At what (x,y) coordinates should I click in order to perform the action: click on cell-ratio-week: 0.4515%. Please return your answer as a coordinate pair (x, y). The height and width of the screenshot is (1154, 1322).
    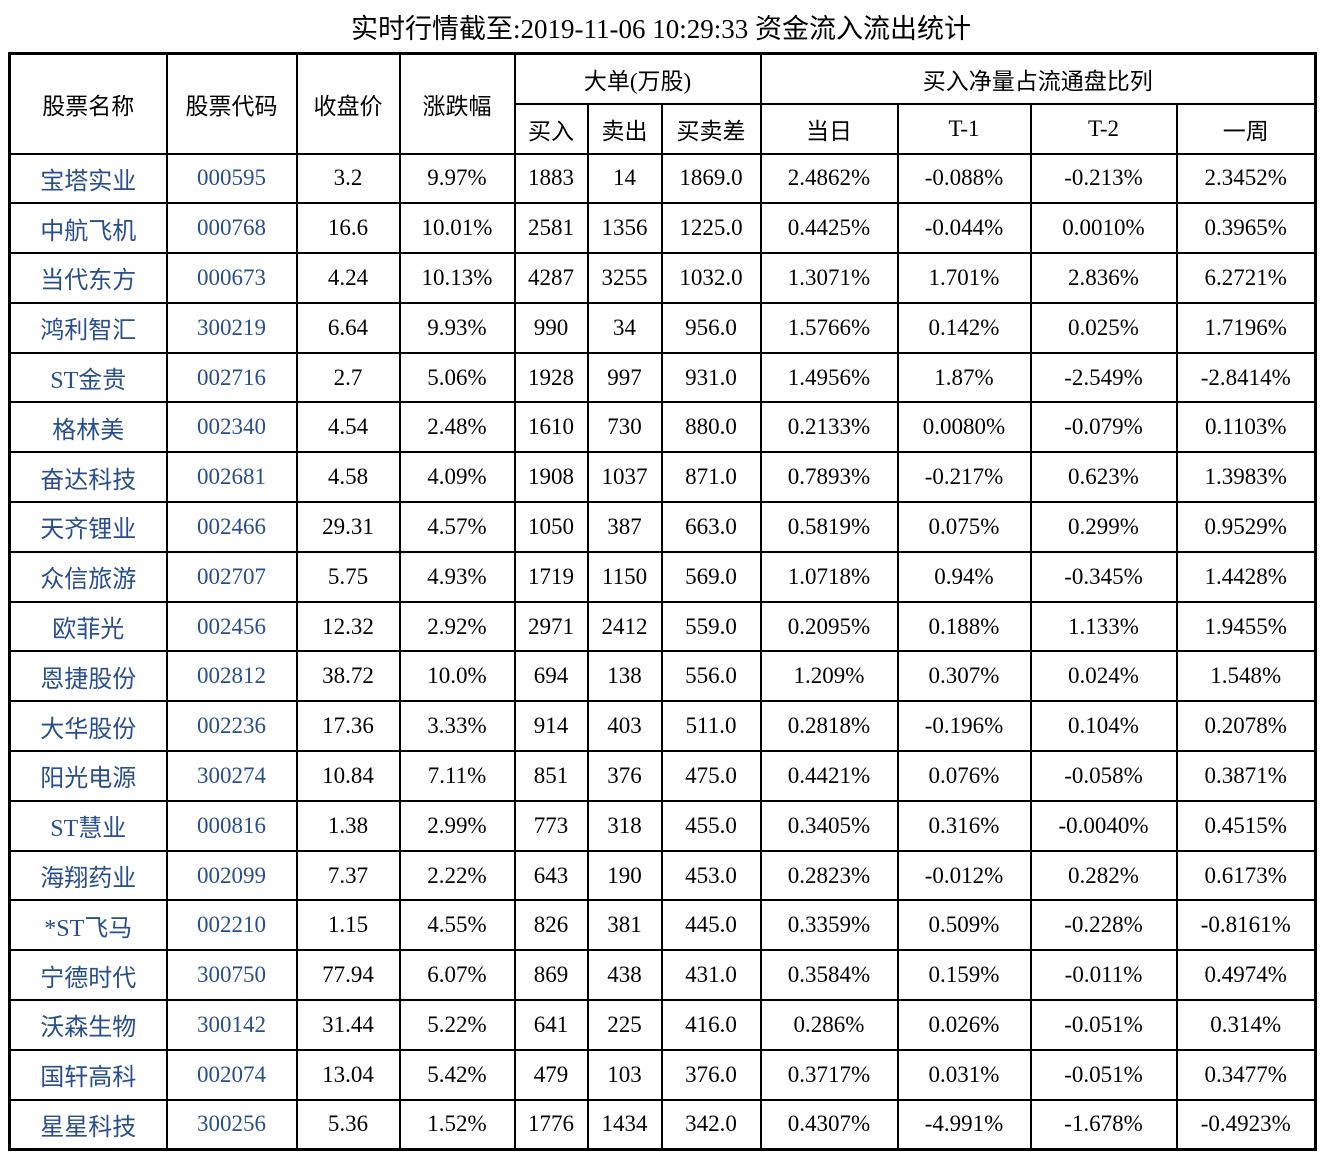
    Looking at the image, I should click on (1246, 825).